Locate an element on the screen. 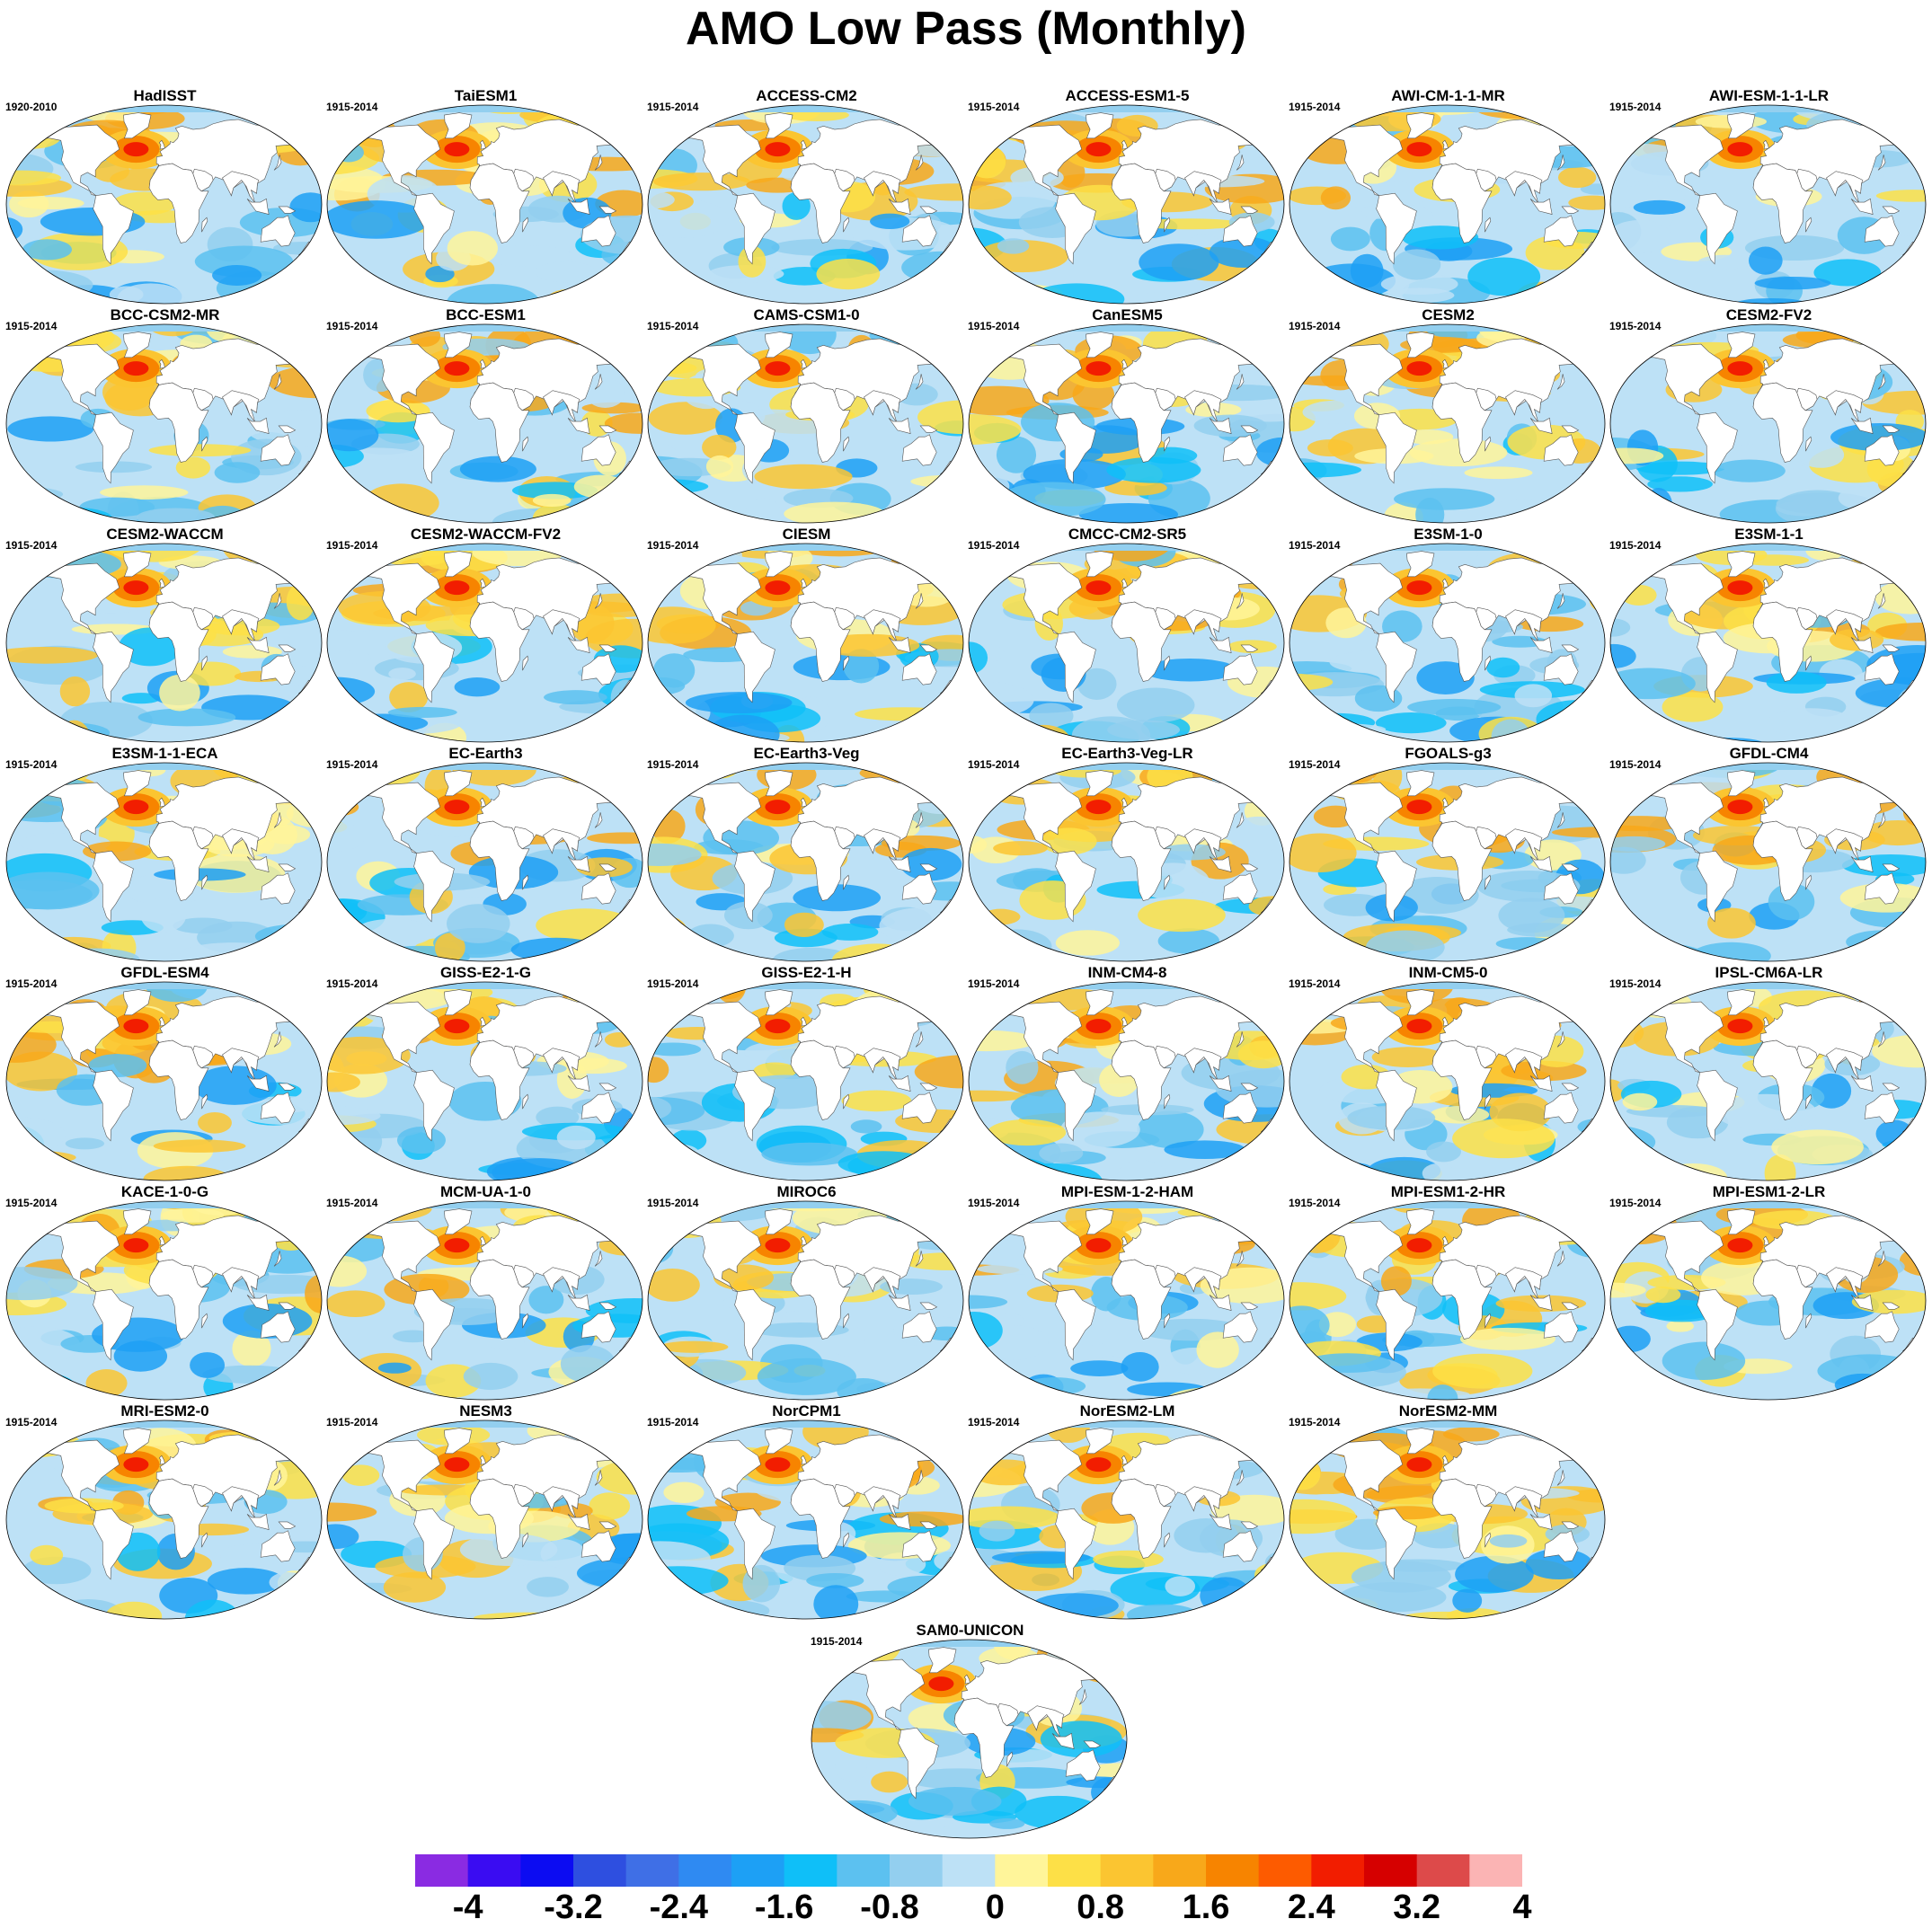 This screenshot has height=1928, width=1932. map-panel: MCM-UA-1-0 1915-2014 is located at coordinates (485, 1293).